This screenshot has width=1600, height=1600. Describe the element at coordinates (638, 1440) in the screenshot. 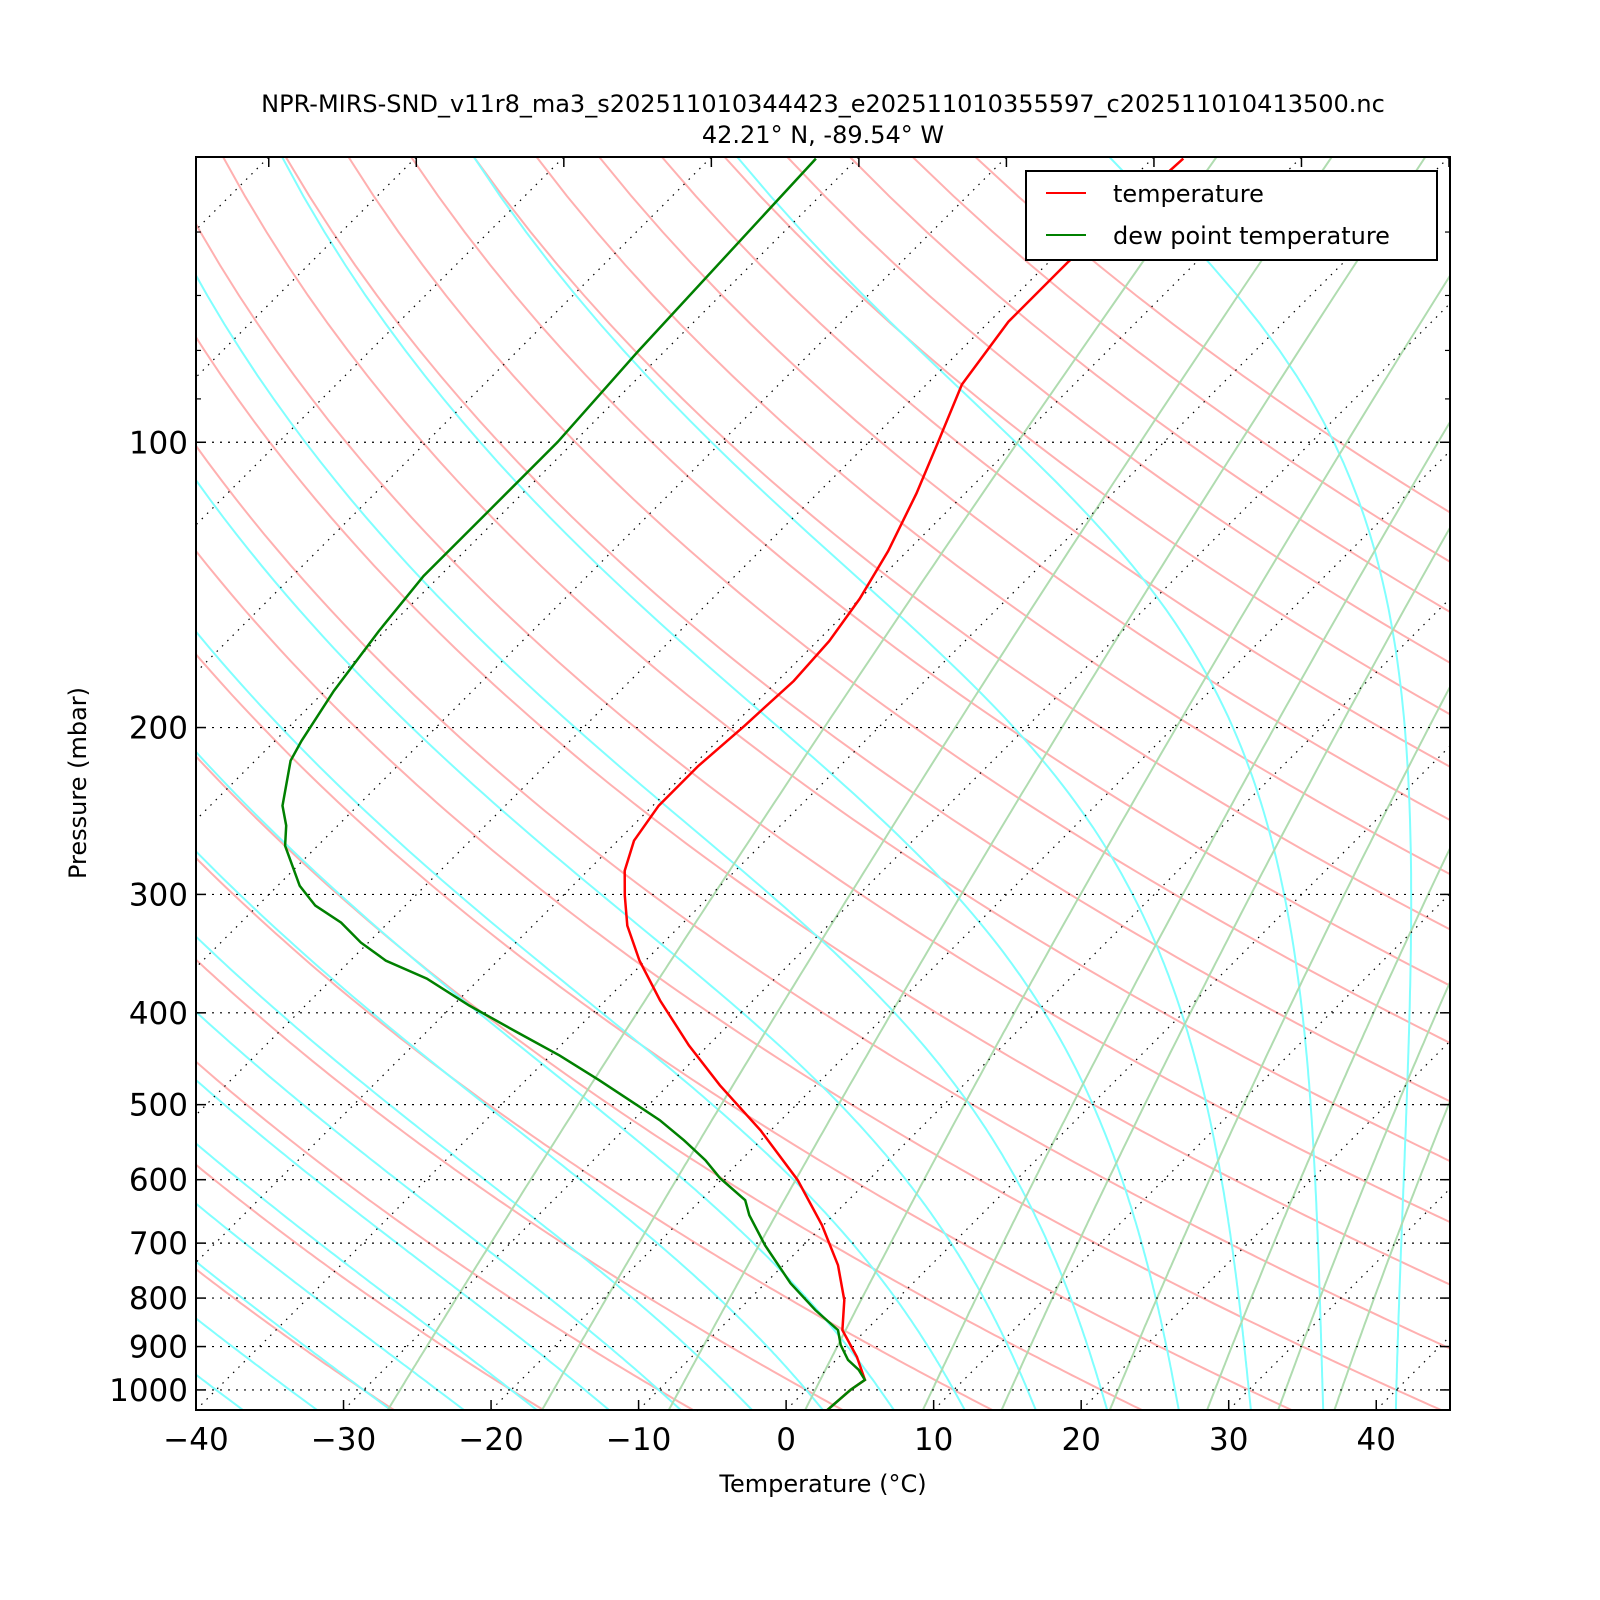

I see `x-tick-label: −10` at that location.